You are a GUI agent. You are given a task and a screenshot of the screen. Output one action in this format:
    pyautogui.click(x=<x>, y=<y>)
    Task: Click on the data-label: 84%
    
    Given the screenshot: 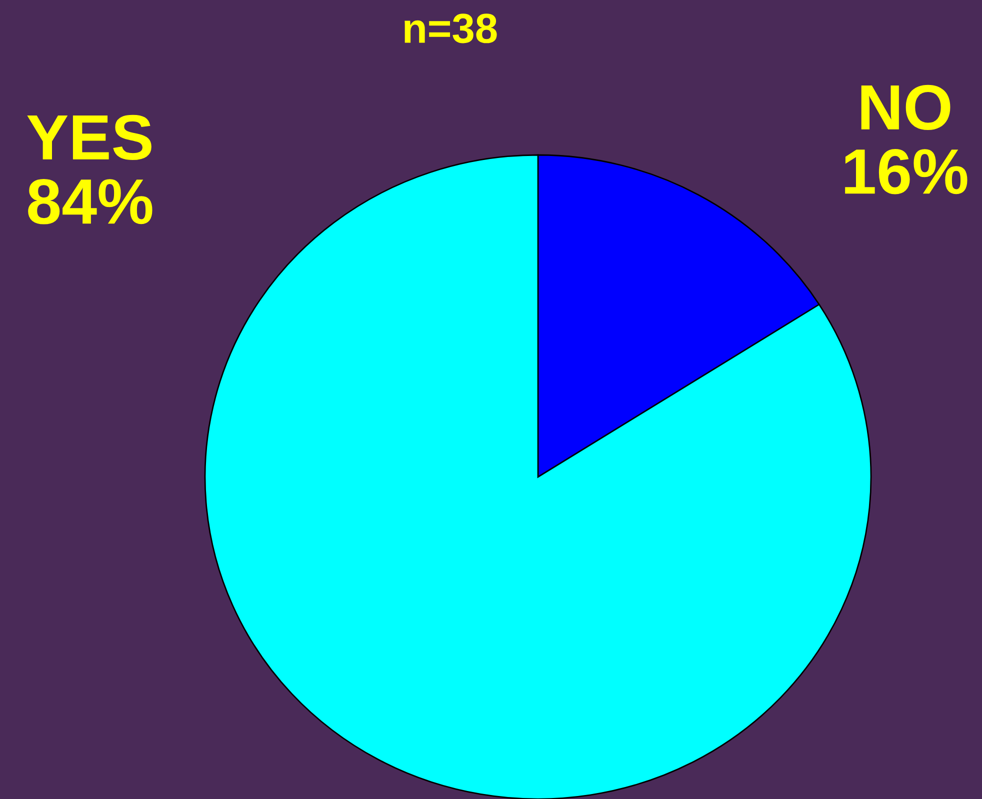 What is the action you would take?
    pyautogui.click(x=90, y=201)
    